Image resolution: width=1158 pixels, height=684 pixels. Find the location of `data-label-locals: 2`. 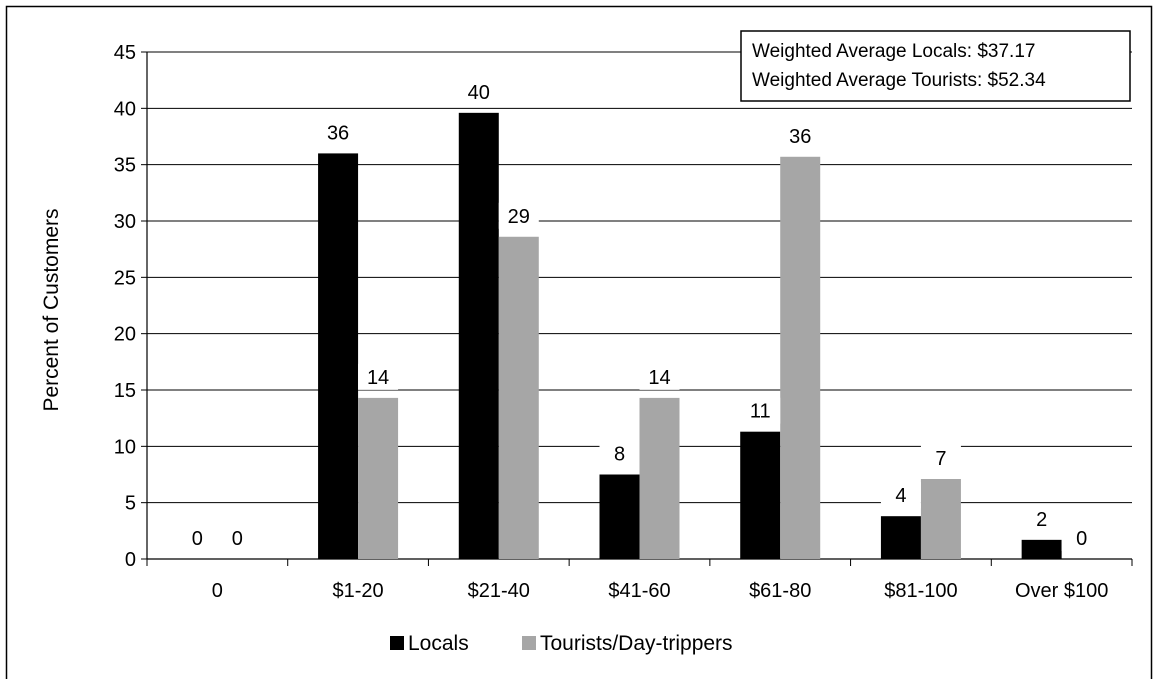

data-label-locals: 2 is located at coordinates (1041, 520).